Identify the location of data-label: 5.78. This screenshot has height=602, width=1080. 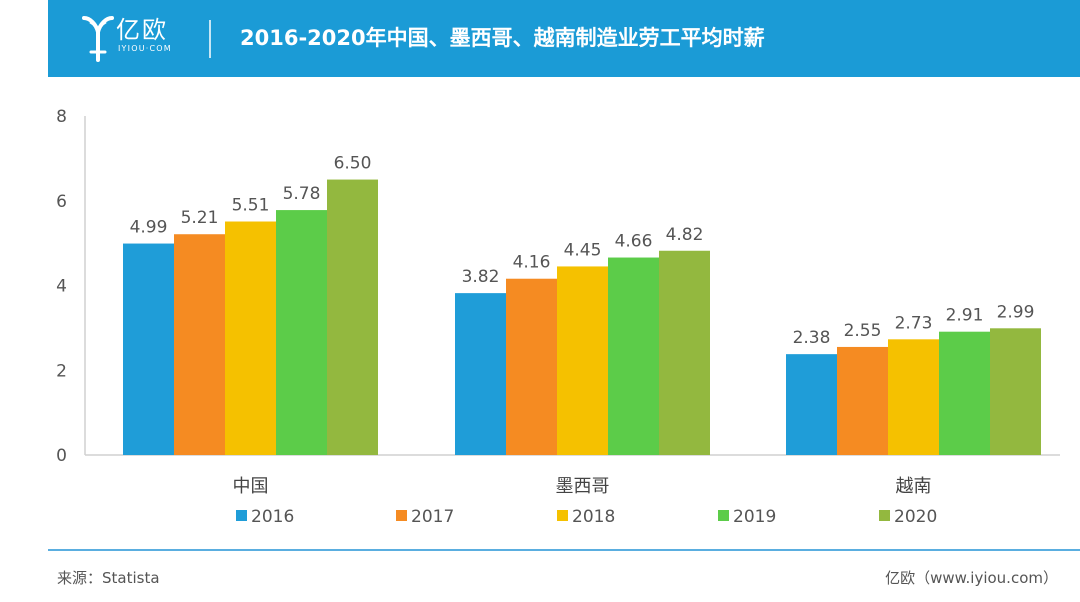
(302, 194).